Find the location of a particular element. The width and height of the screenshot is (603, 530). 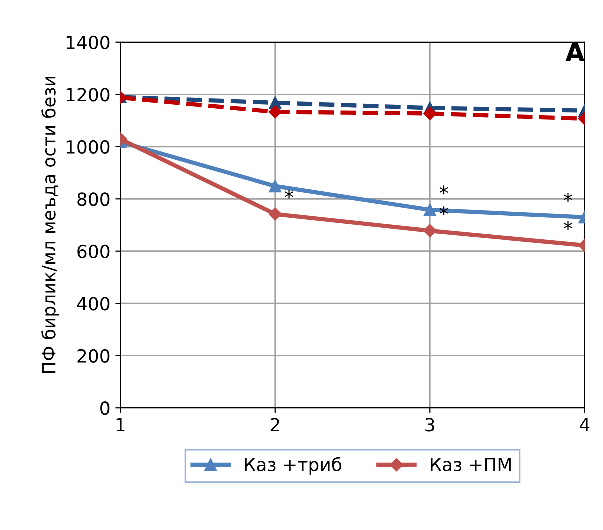

x-tick-label: 2 is located at coordinates (275, 425).